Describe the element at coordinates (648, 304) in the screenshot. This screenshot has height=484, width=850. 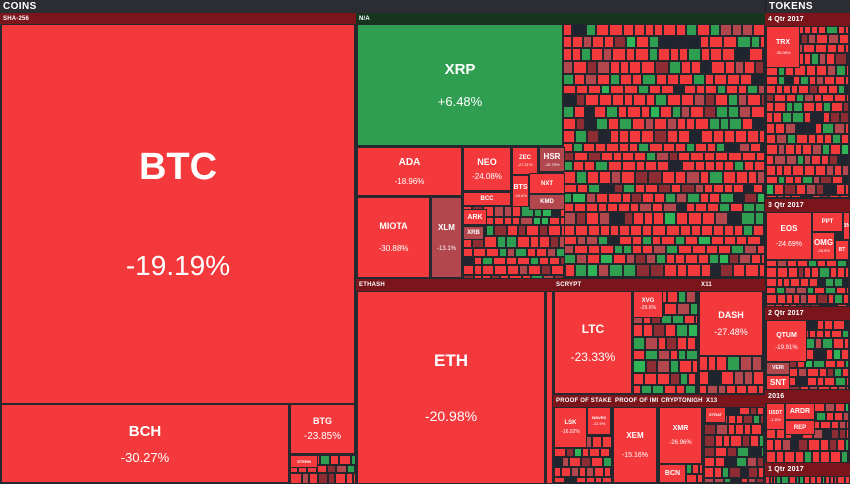
I see `tile-xvg: XVG -29.6%` at that location.